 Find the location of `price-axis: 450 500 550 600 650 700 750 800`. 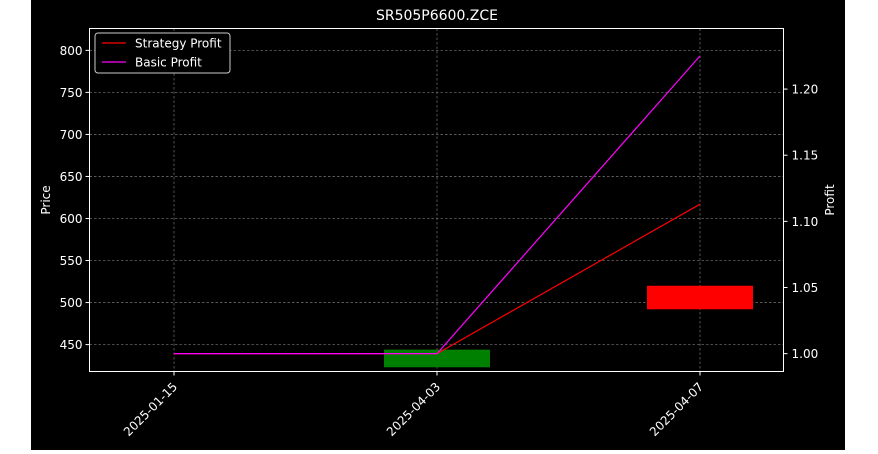

price-axis: 450 500 550 600 650 700 750 800 is located at coordinates (75, 198).